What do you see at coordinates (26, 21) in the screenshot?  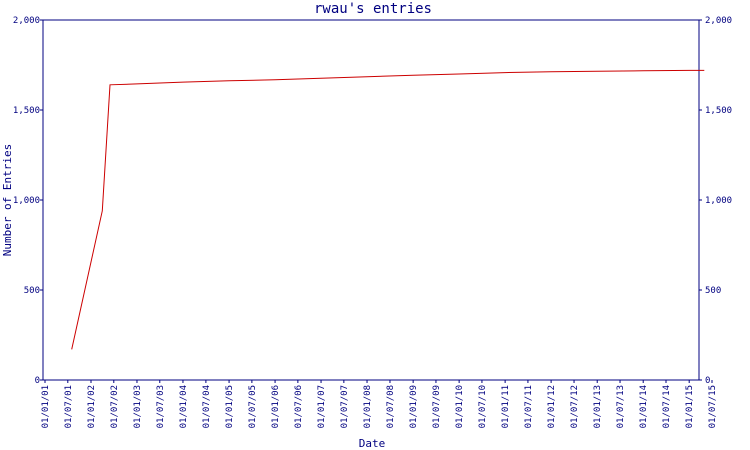 I see `y-tick-label-left: 2,000` at bounding box center [26, 21].